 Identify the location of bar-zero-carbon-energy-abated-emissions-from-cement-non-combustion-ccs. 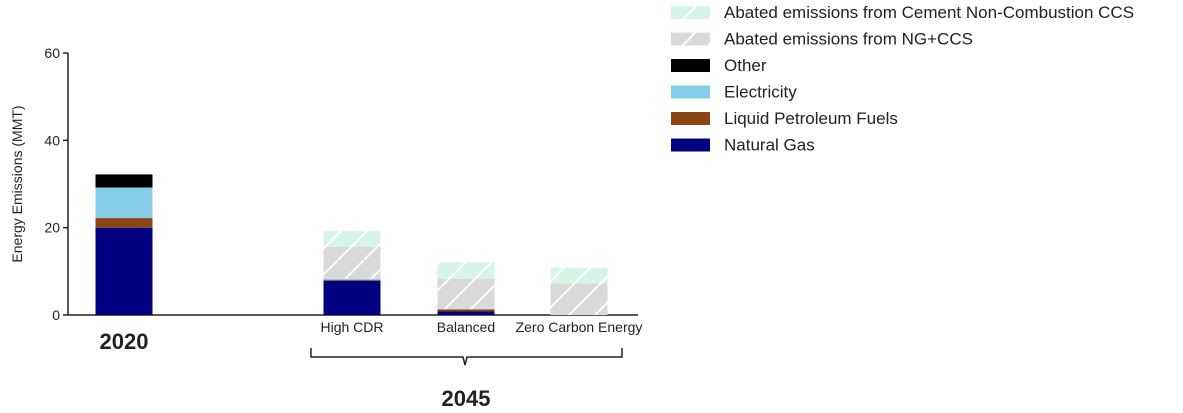
(579, 275).